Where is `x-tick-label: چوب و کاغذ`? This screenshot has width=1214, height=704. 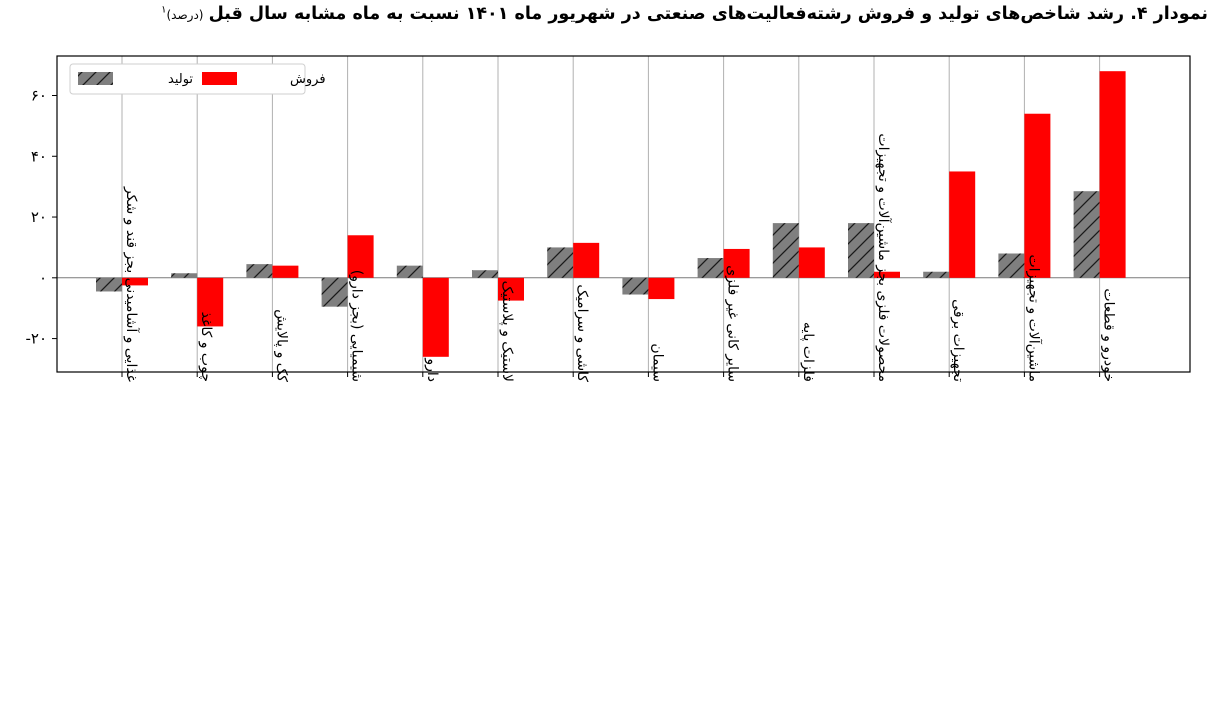 x-tick-label: چوب و کاغذ is located at coordinates (206, 347).